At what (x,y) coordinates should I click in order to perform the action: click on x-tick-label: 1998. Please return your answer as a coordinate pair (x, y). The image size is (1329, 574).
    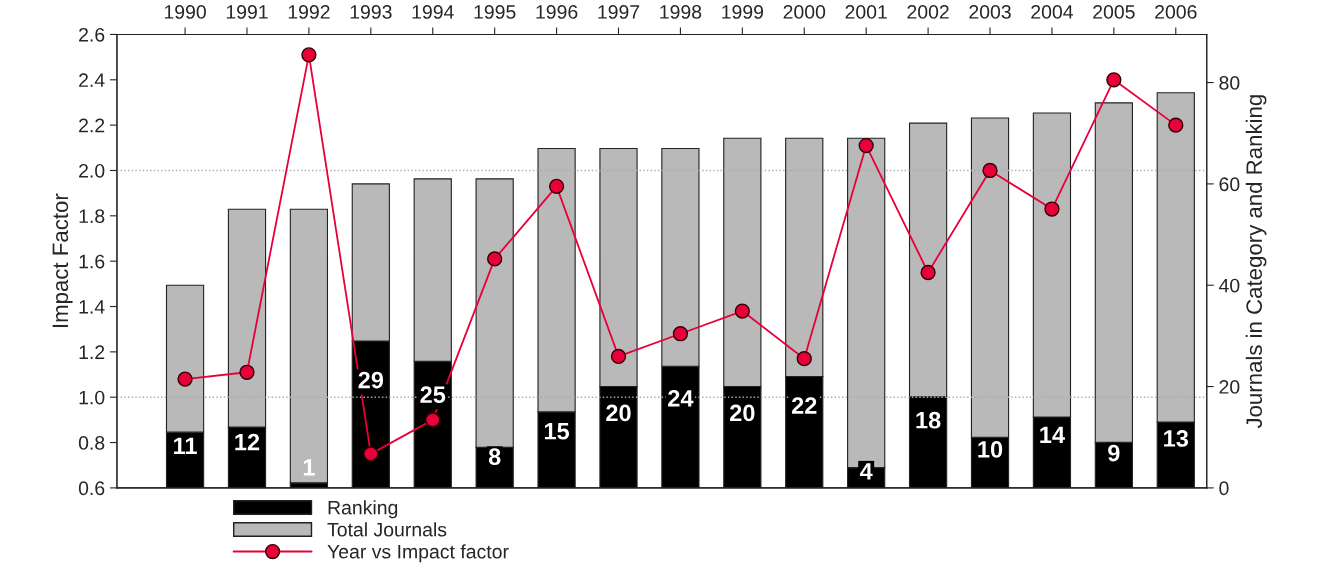
    Looking at the image, I should click on (681, 12).